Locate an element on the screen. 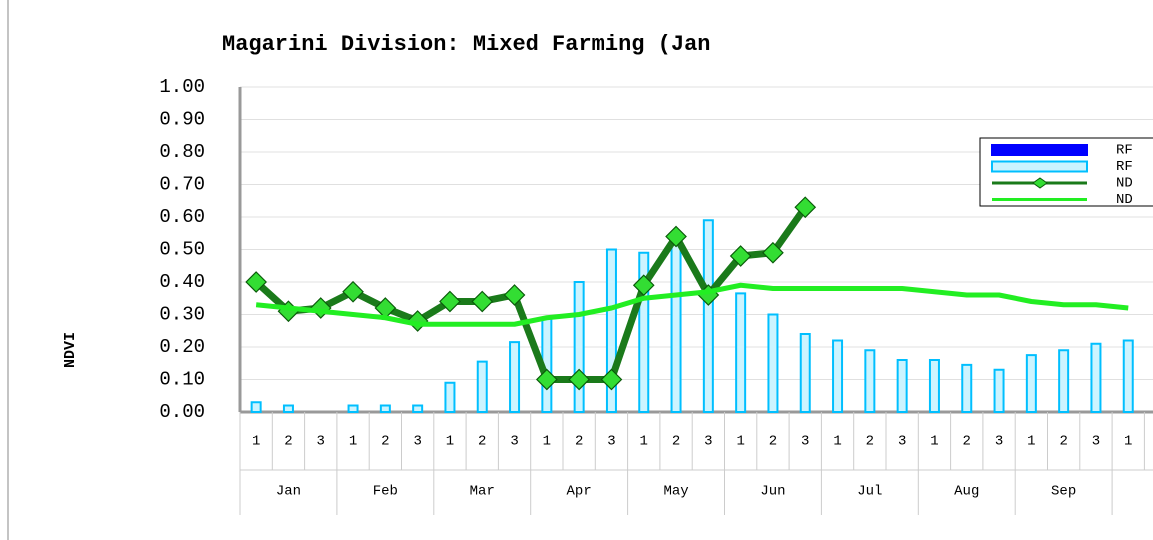 This screenshot has width=1153, height=540. y-tick-label: 0.40 is located at coordinates (182, 282).